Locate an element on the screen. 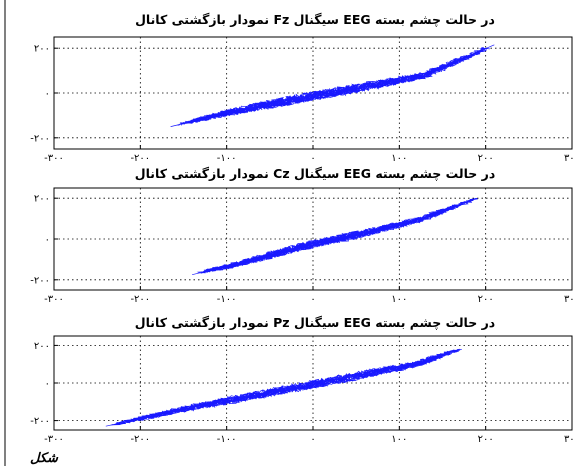 The height and width of the screenshot is (466, 574). trace-envelope-cz is located at coordinates (335, 236).